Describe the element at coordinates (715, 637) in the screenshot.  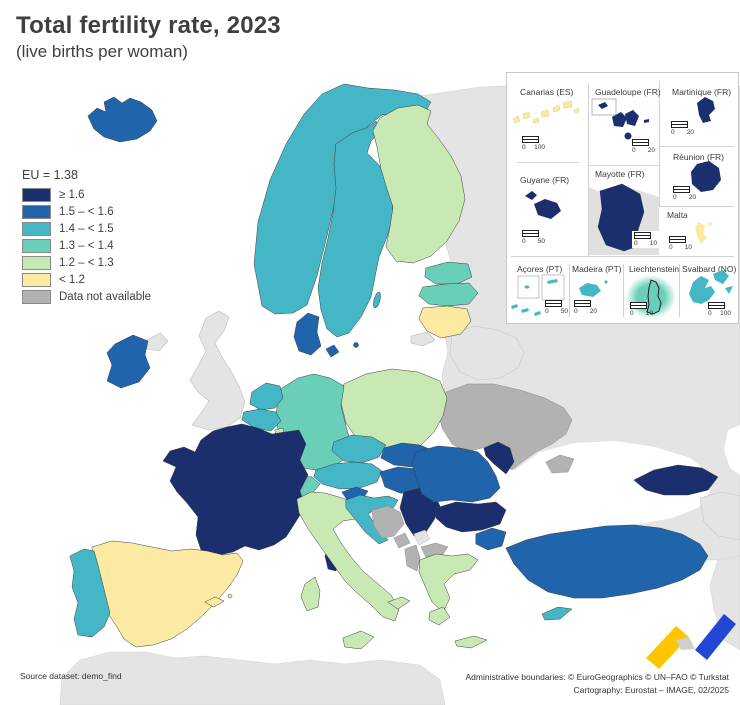
I see `logo-blue-band` at that location.